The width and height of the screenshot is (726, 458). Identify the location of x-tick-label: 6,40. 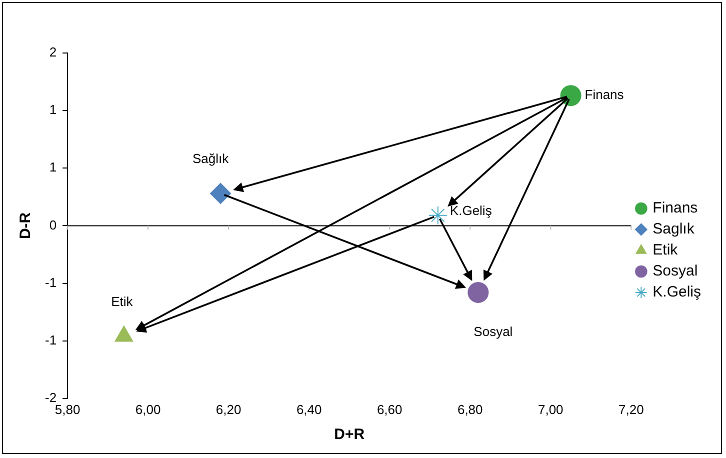
(309, 409).